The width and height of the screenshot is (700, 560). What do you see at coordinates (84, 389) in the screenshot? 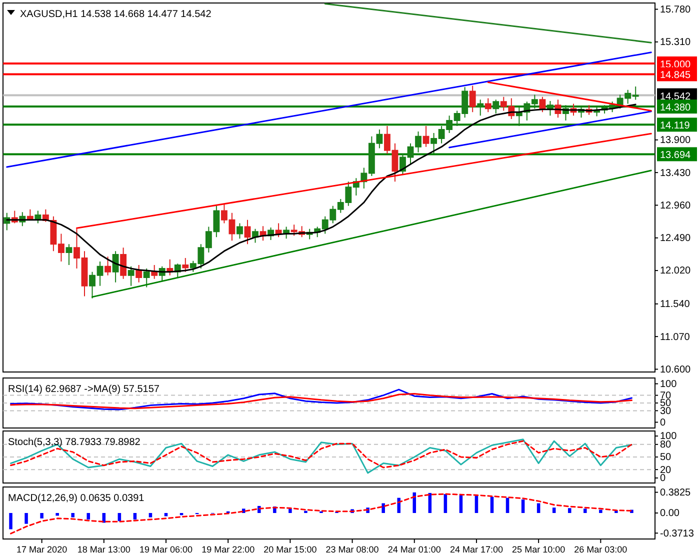
I see `text: RSI(14) 62.9687 ->MA(9) 57.5157` at bounding box center [84, 389].